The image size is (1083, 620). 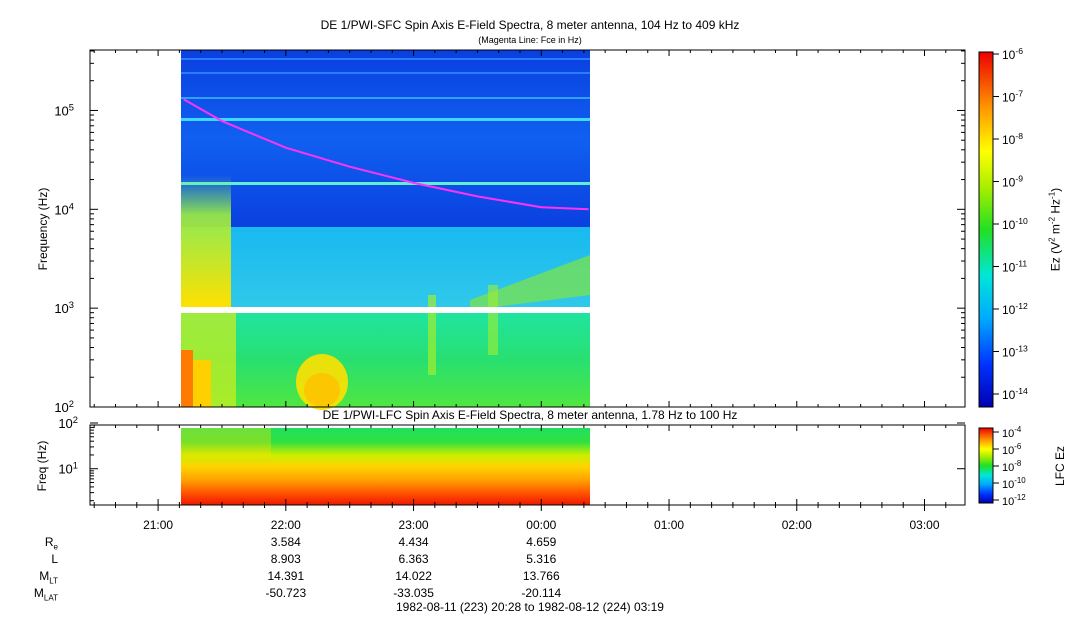 What do you see at coordinates (1012, 97) in the screenshot?
I see `colorbar-tick-label: 10⁻⁷` at bounding box center [1012, 97].